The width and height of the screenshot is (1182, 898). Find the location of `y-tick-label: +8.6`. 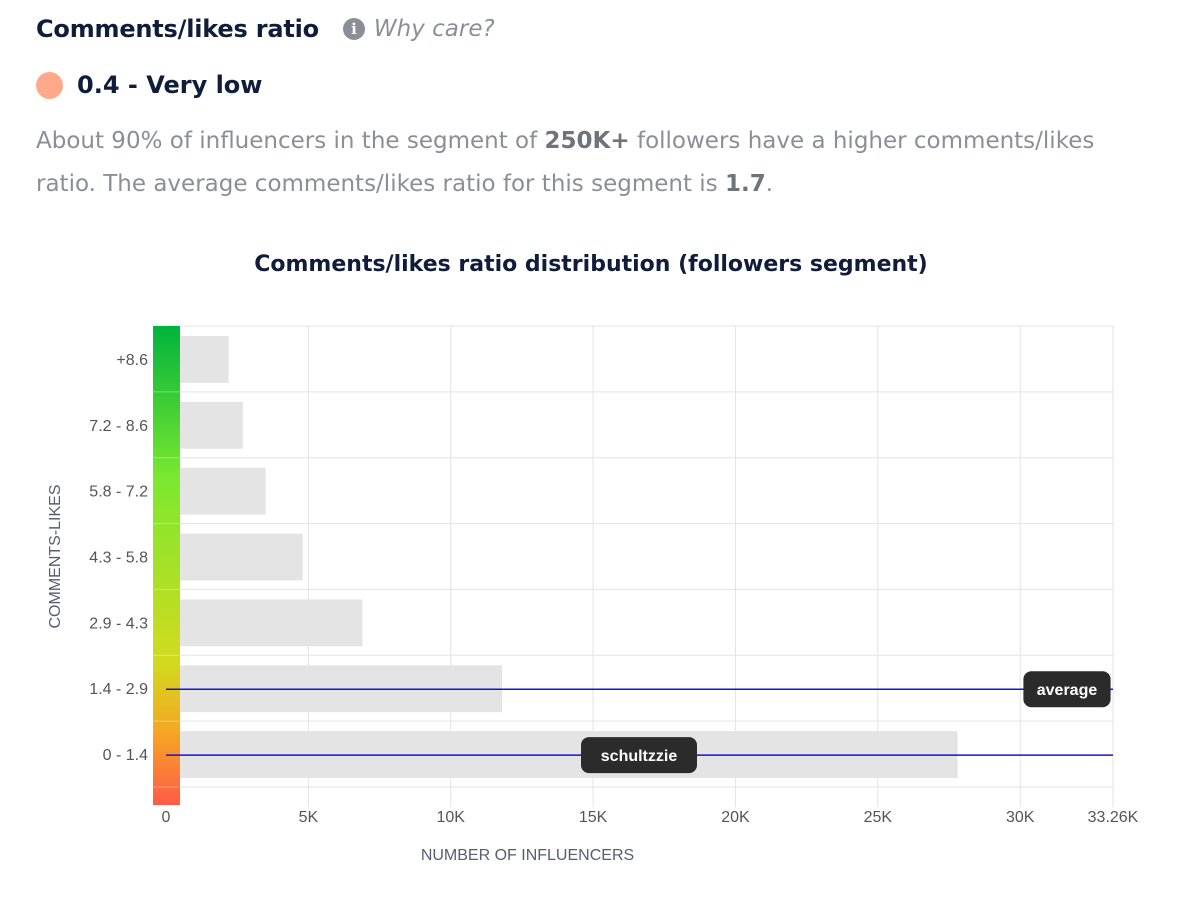

y-tick-label: +8.6 is located at coordinates (132, 360).